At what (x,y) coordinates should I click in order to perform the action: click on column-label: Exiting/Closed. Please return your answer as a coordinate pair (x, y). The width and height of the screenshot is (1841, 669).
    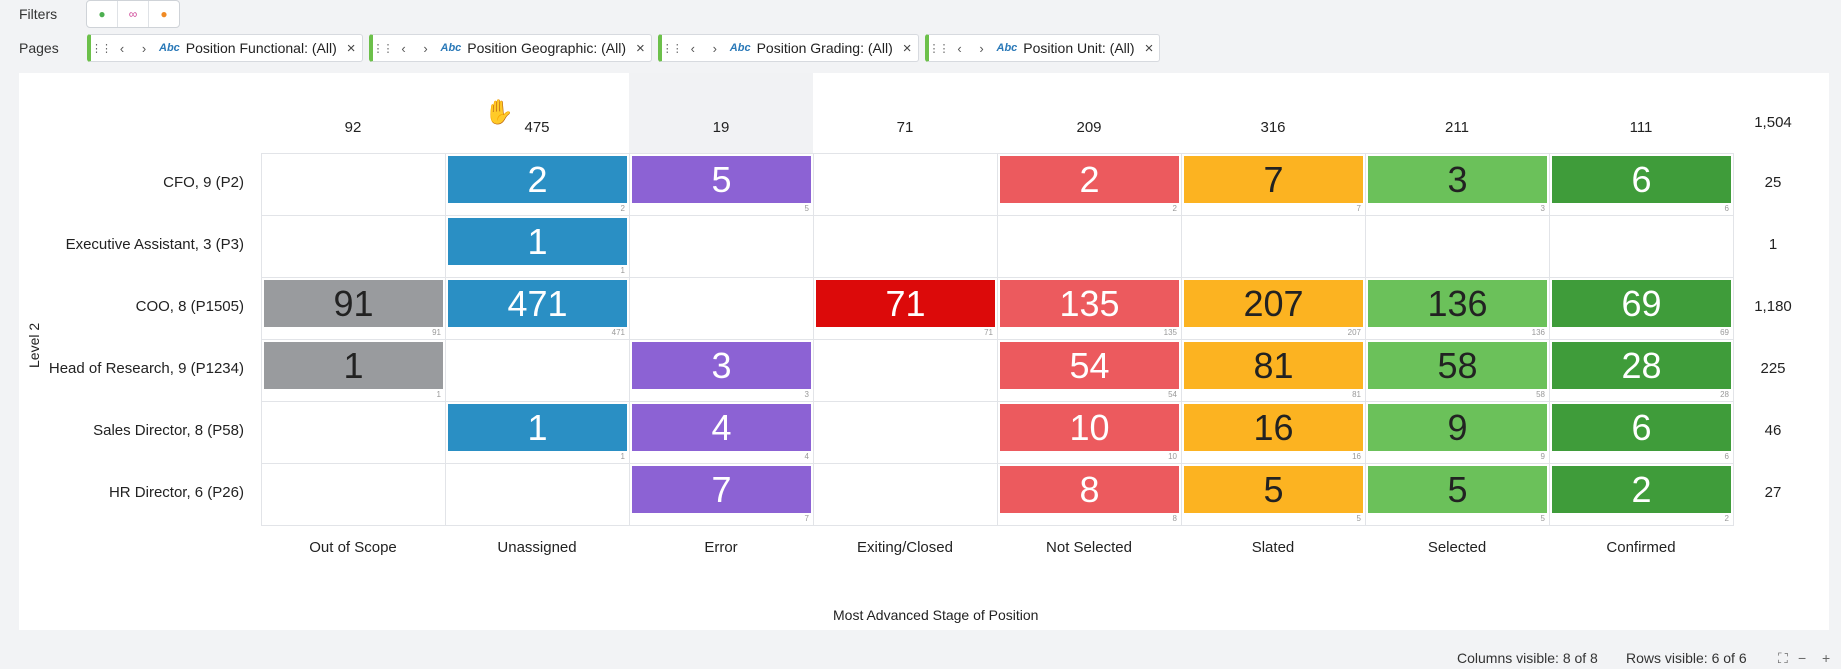
    Looking at the image, I should click on (905, 547).